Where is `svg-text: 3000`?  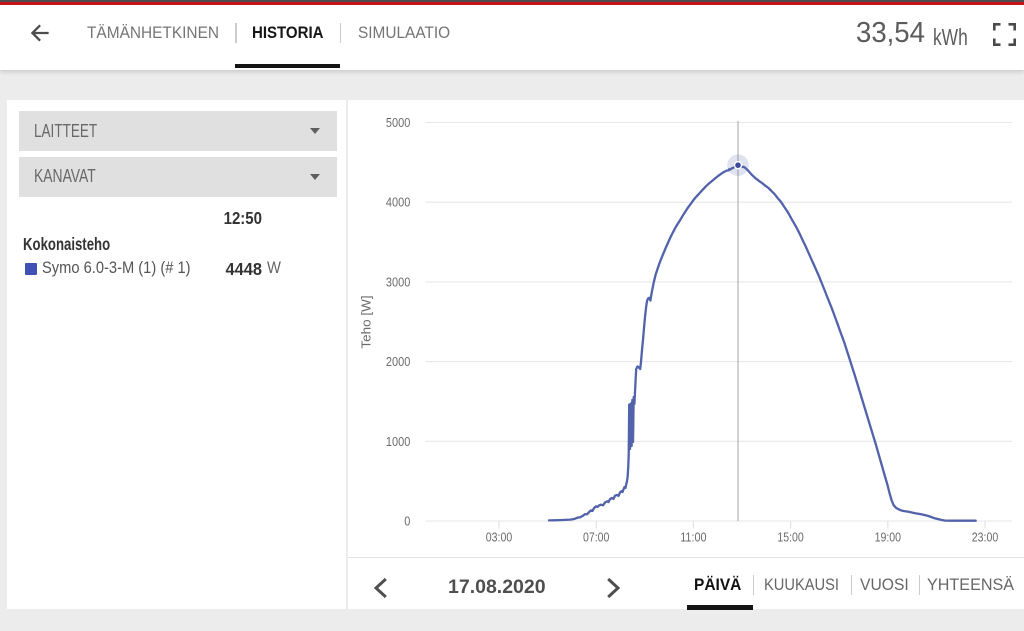
svg-text: 3000 is located at coordinates (398, 282).